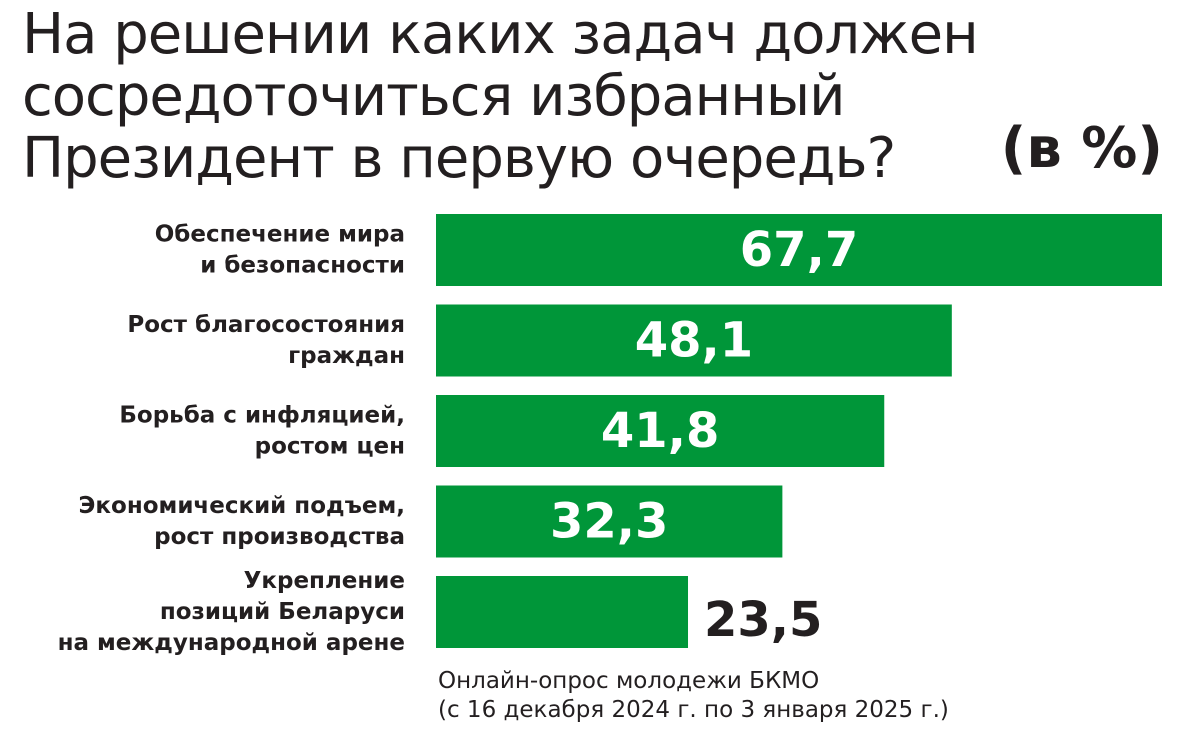 This screenshot has height=736, width=1189. I want to click on category-label-line: на международной арене, so click(231, 643).